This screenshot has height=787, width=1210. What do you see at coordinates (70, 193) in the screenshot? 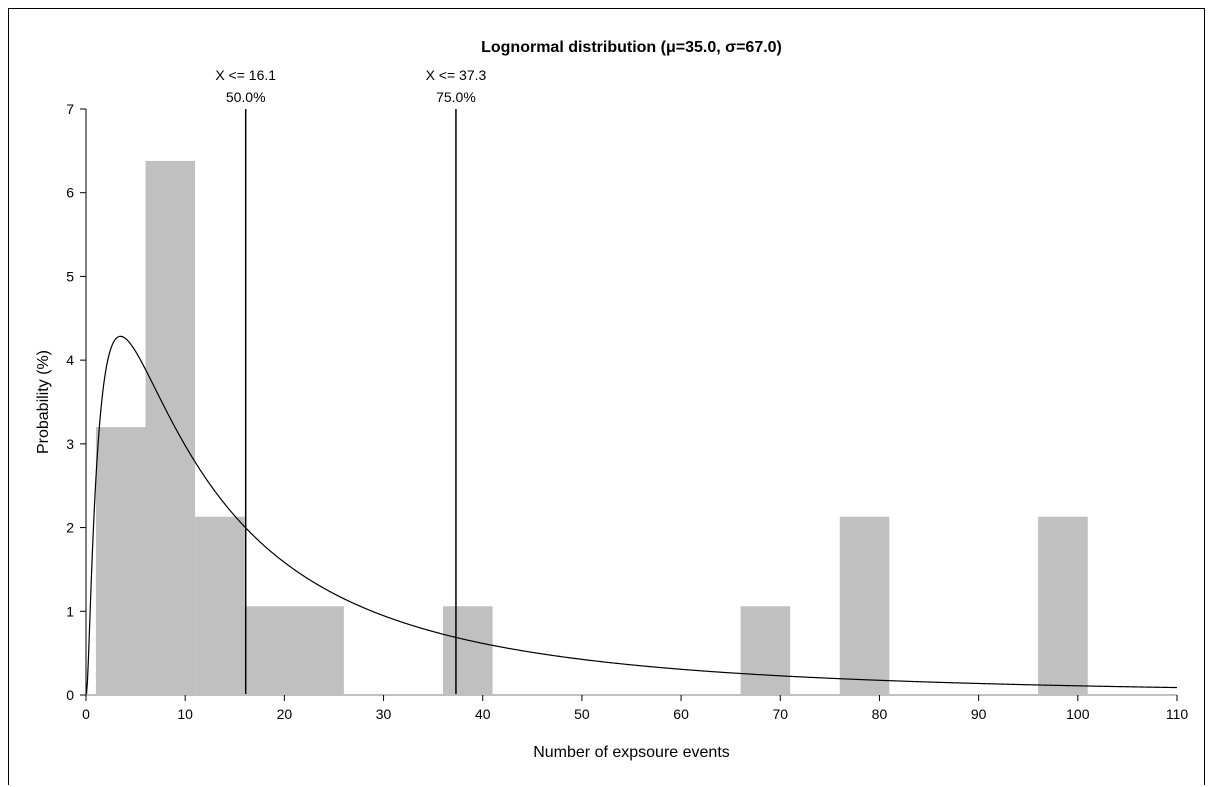
I see `y-tick-label-6: 6` at bounding box center [70, 193].